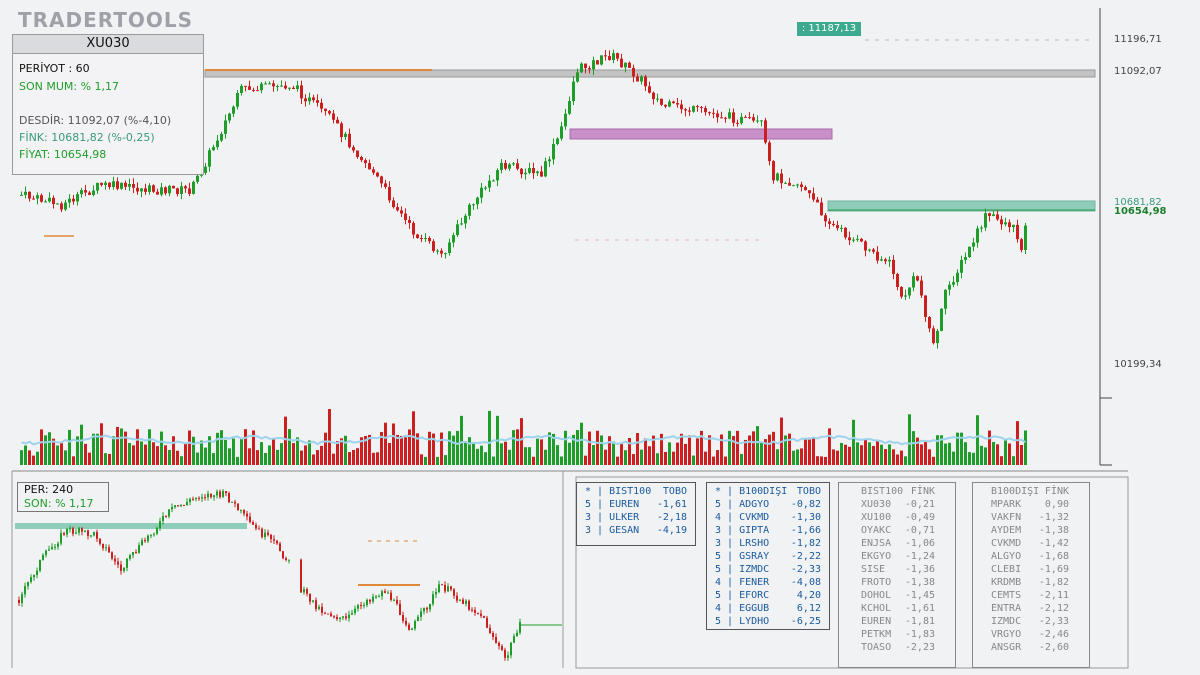 This screenshot has height=675, width=1200. Describe the element at coordinates (1031, 634) in the screenshot. I see `table-row: VRGYO -2,46` at that location.